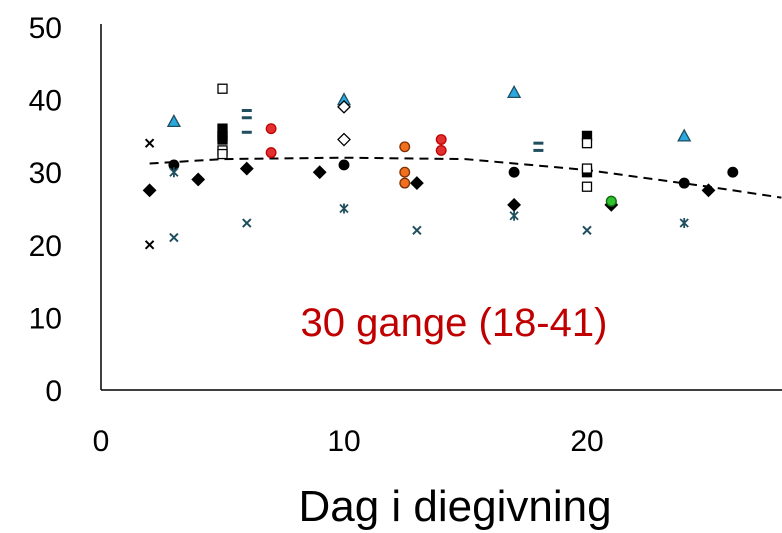 The width and height of the screenshot is (782, 533). I want to click on x-tick-label: 20, so click(586, 441).